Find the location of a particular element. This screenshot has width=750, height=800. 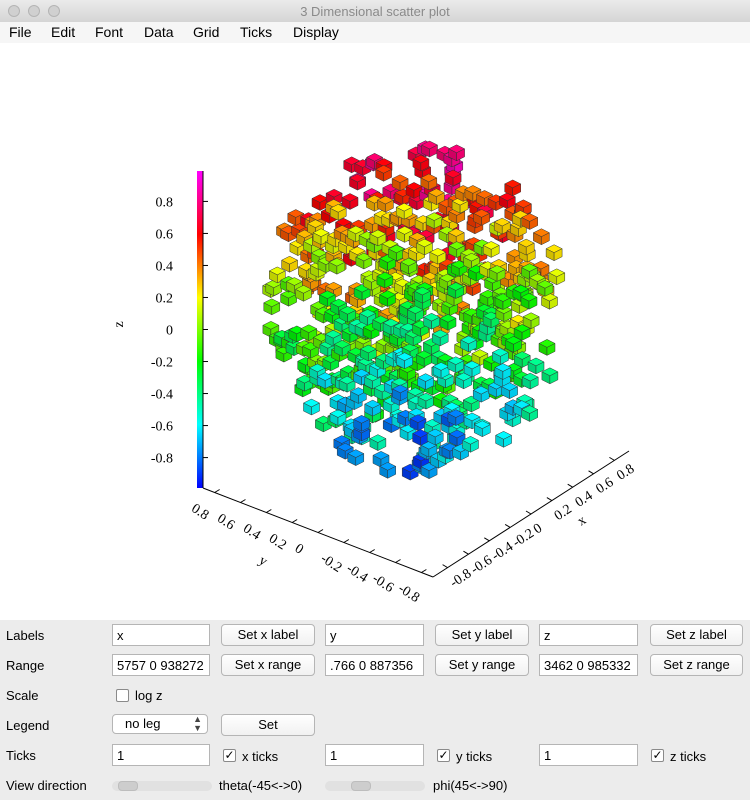

legend-select: no leg ▲ ▼ is located at coordinates (160, 724).